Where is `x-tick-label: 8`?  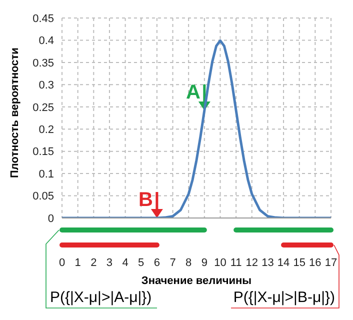 x-tick-label: 8 is located at coordinates (189, 263).